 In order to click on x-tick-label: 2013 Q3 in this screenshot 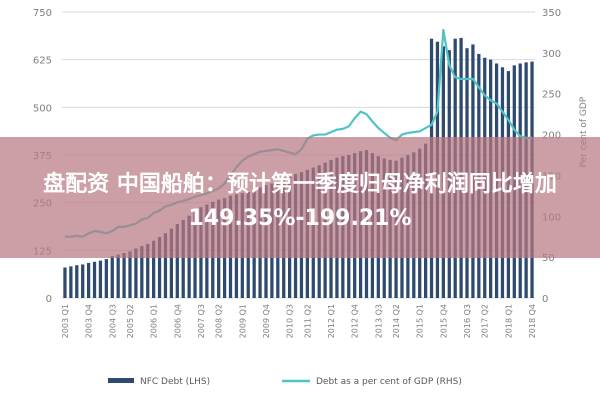, I will do `click(378, 321)`.